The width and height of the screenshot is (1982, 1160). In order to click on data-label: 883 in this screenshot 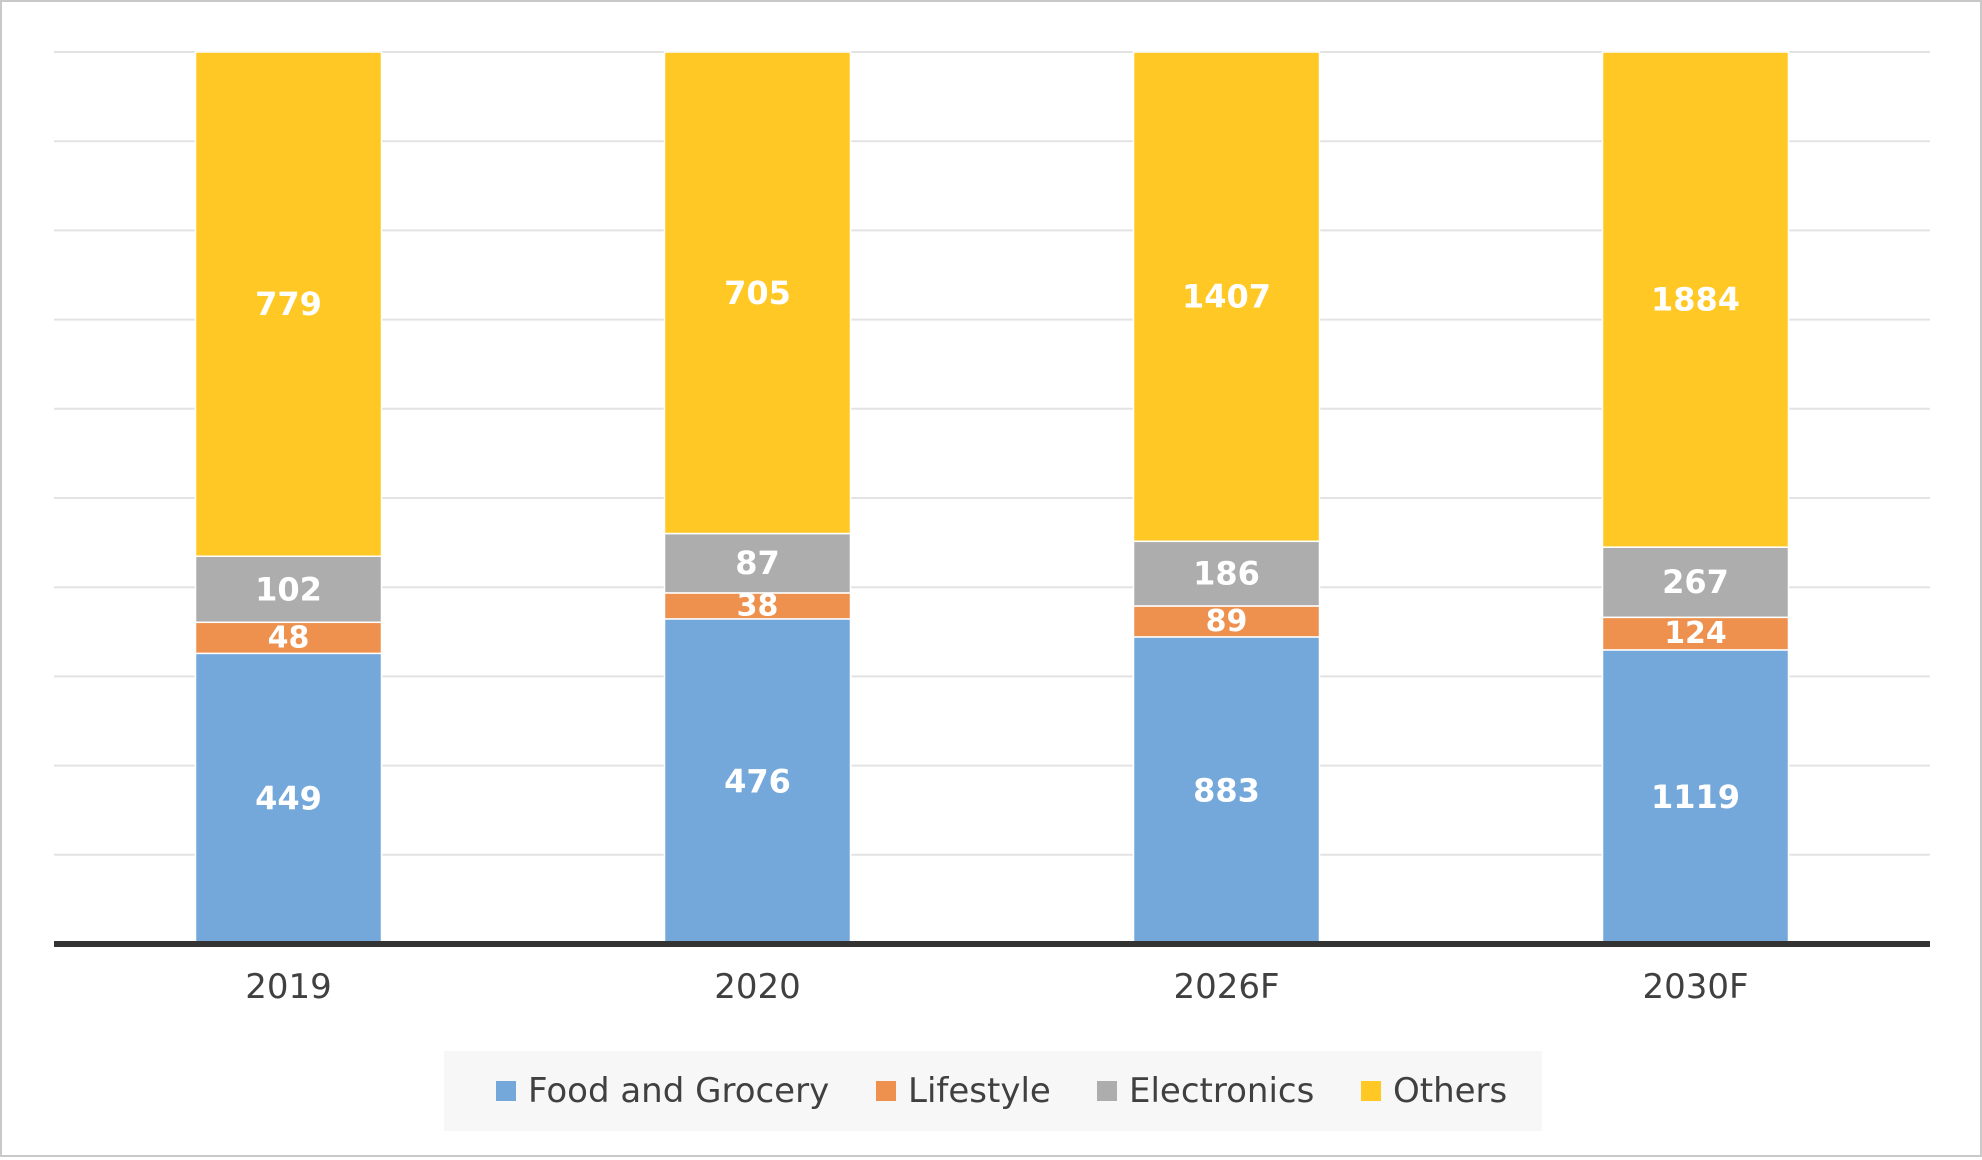, I will do `click(1226, 790)`.